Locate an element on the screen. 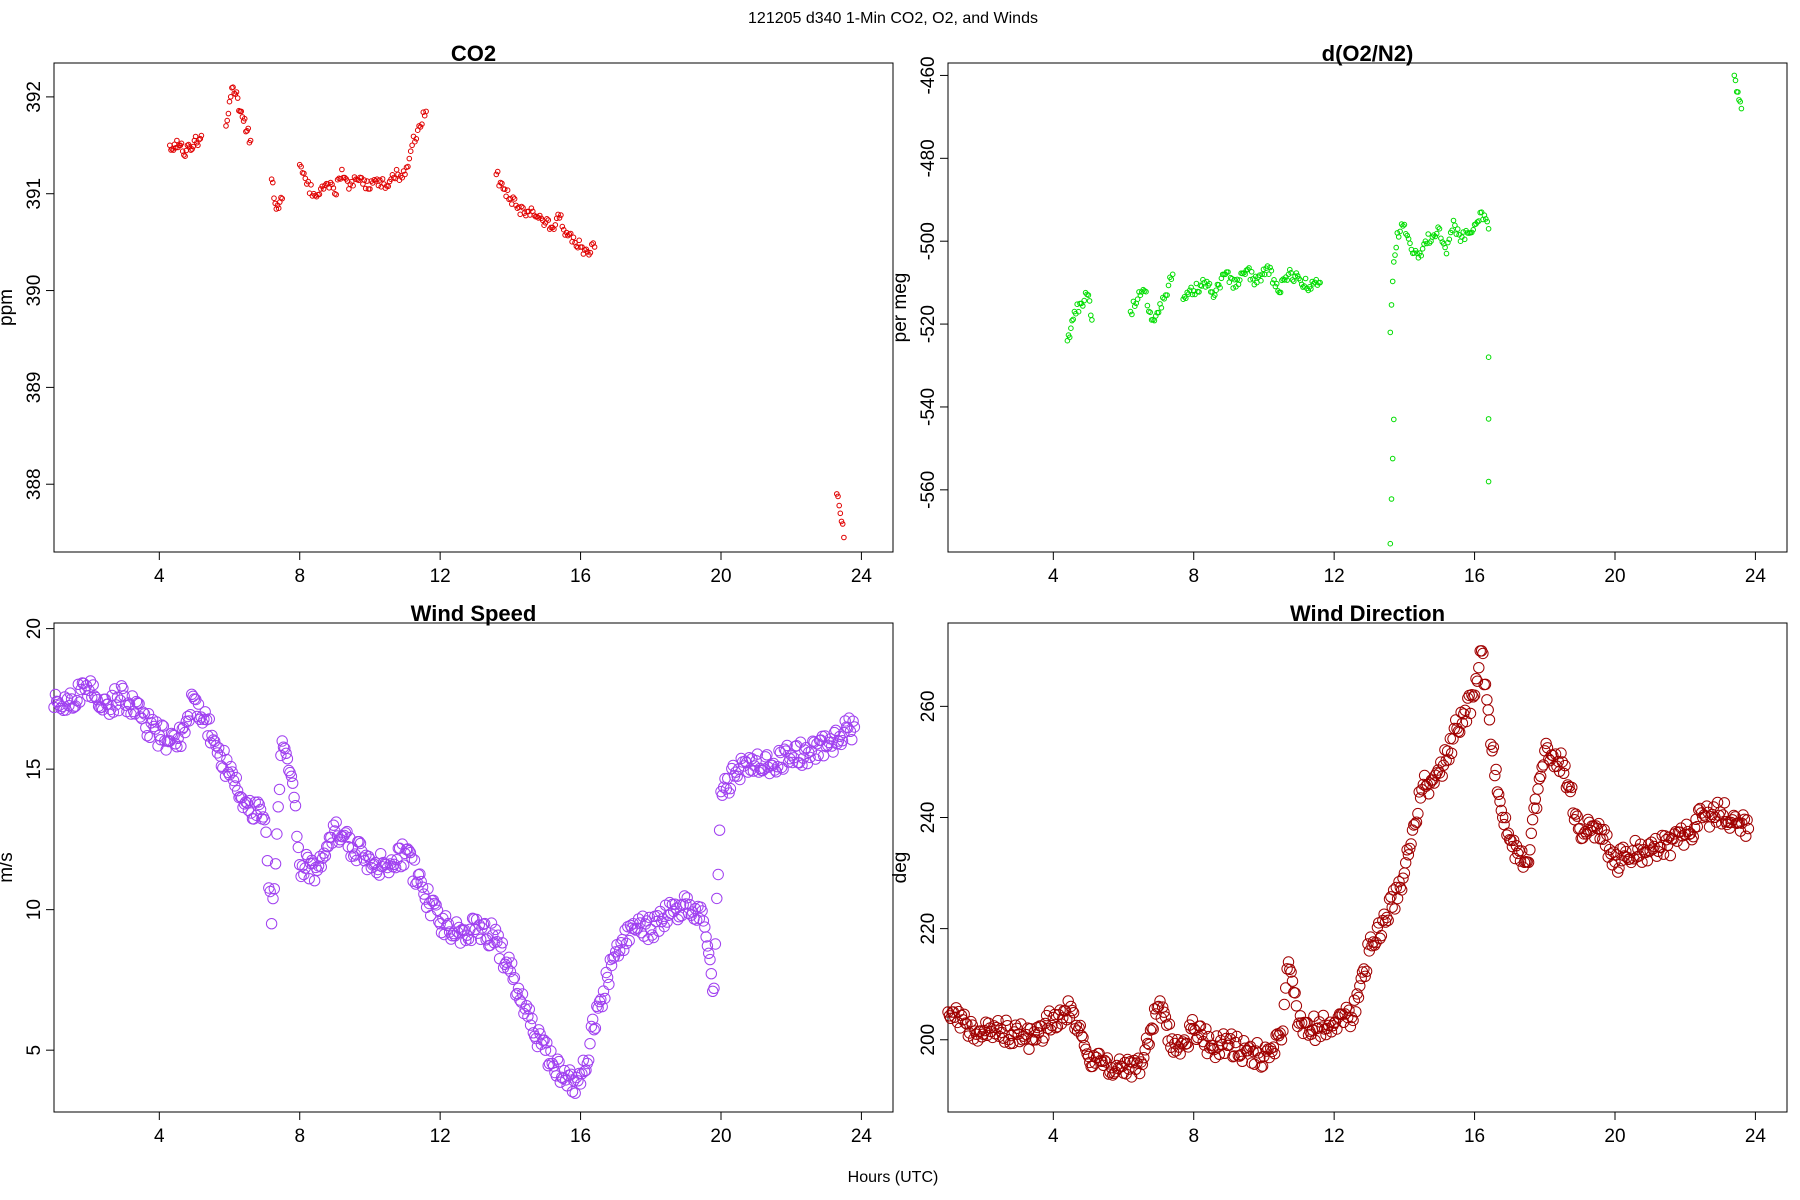  figure-xlabel: Hours (UTC) is located at coordinates (893, 1177).